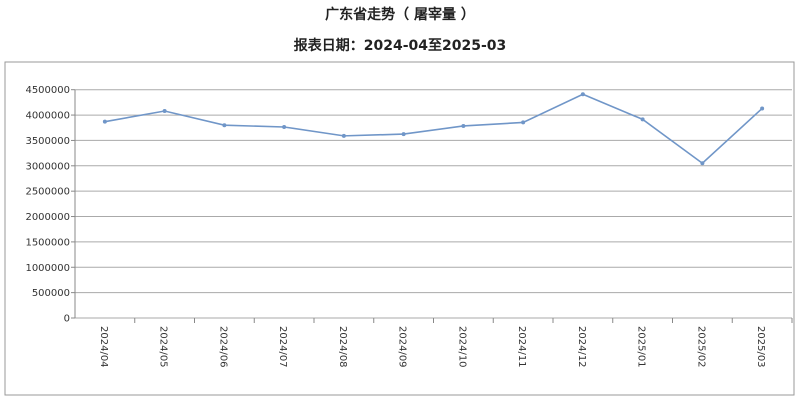 This screenshot has width=800, height=400. I want to click on x-tick-label: 2024/10, so click(461, 347).